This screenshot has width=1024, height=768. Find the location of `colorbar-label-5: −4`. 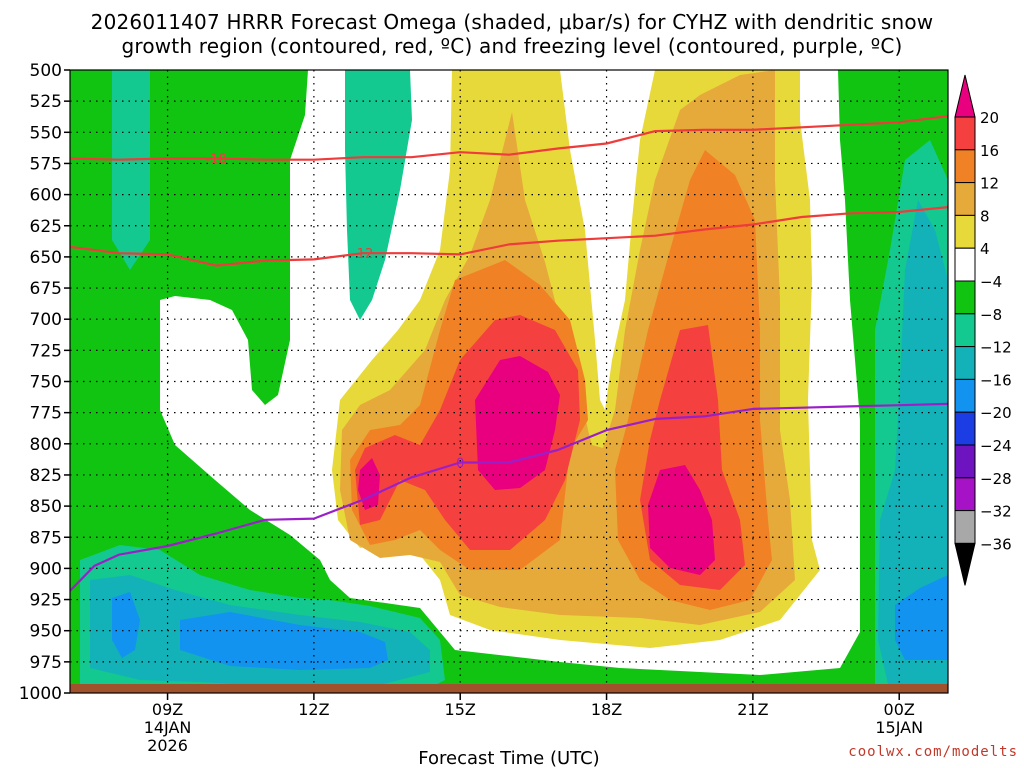

colorbar-label-5: −4 is located at coordinates (991, 282).